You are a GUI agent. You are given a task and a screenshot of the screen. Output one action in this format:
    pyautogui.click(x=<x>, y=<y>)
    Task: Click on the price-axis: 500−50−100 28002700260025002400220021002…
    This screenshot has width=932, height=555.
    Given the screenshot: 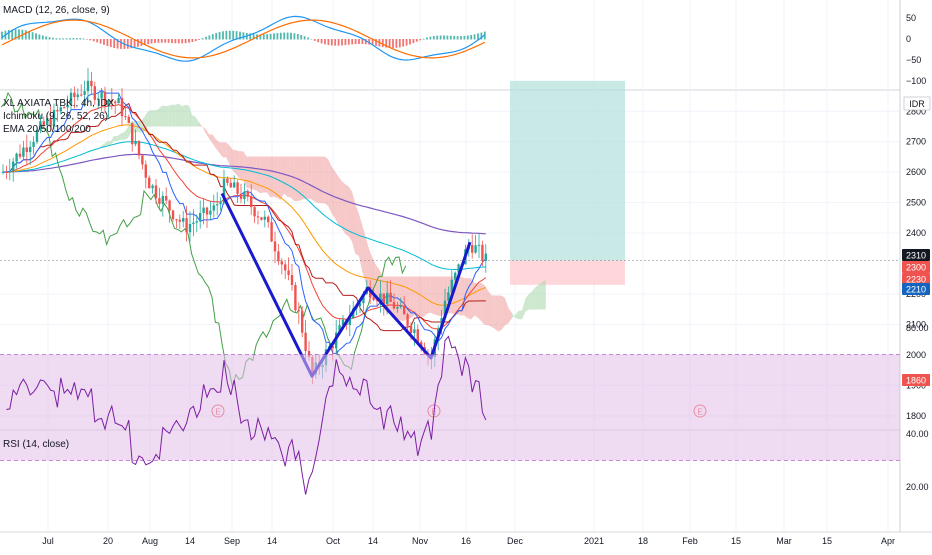 What is the action you would take?
    pyautogui.click(x=916, y=266)
    